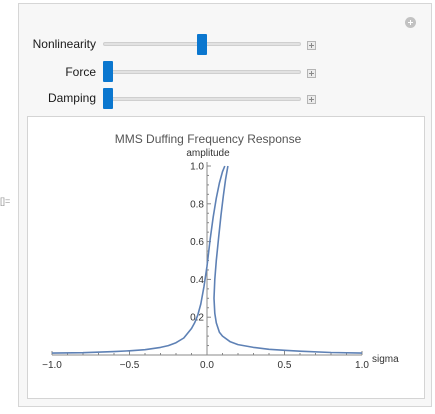 The image size is (435, 414). I want to click on damping-slider-thumb, so click(108, 98).